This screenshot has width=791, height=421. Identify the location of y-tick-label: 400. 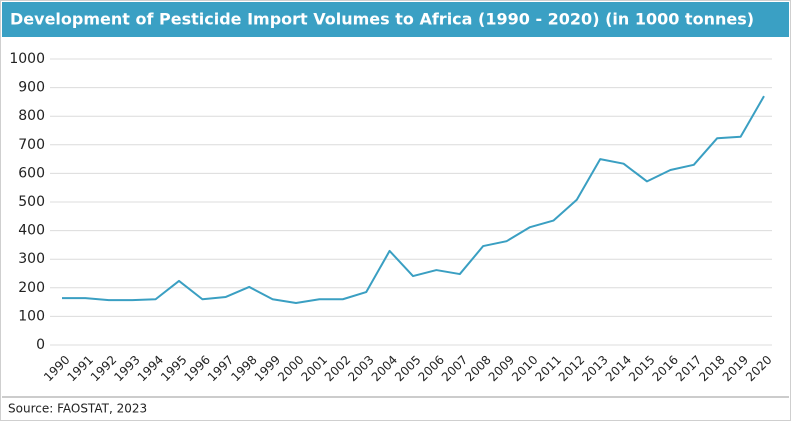
(31, 231).